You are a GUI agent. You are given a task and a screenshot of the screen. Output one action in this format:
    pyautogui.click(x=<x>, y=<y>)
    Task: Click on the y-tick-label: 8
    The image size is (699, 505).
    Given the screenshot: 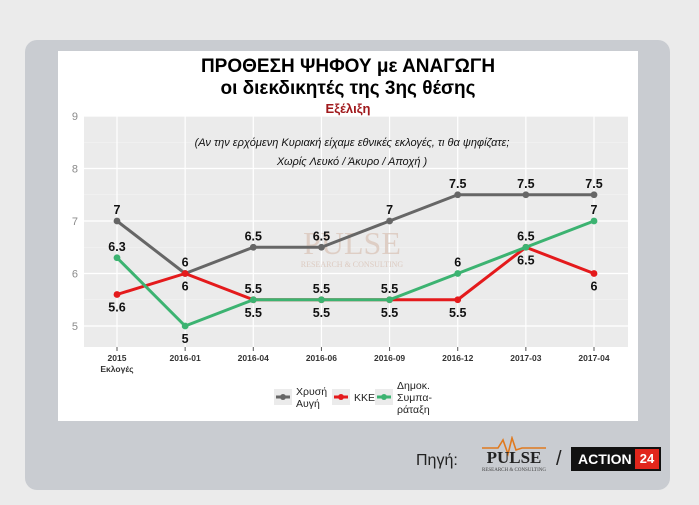 What is the action you would take?
    pyautogui.click(x=75, y=170)
    